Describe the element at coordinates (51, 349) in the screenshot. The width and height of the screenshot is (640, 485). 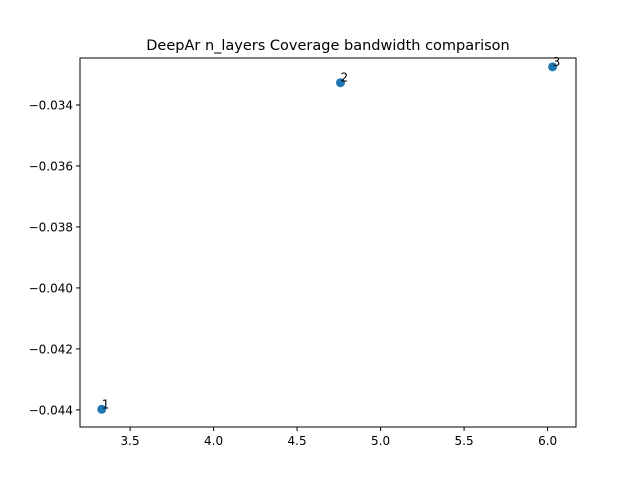
I see `y-tick-label: −0.042` at that location.